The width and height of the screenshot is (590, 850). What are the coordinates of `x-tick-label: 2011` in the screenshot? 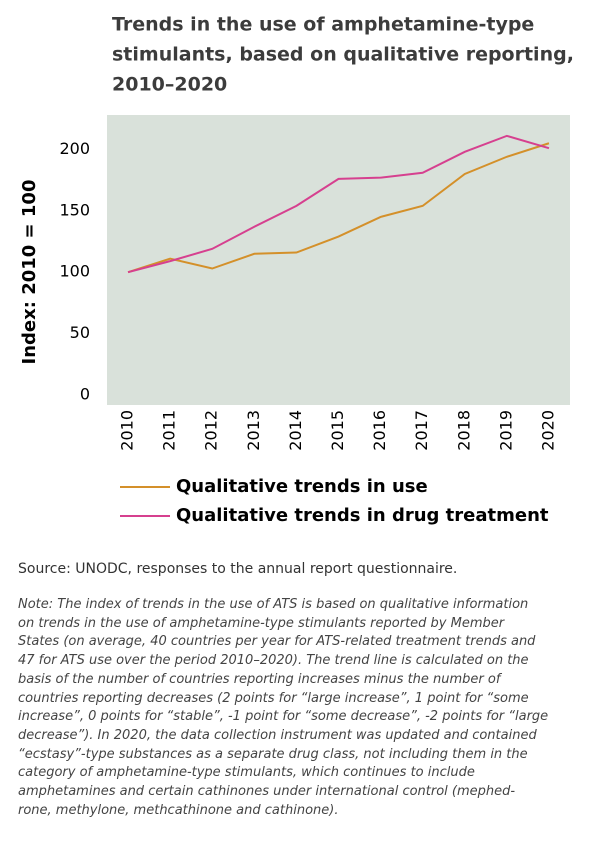 It's located at (169, 430).